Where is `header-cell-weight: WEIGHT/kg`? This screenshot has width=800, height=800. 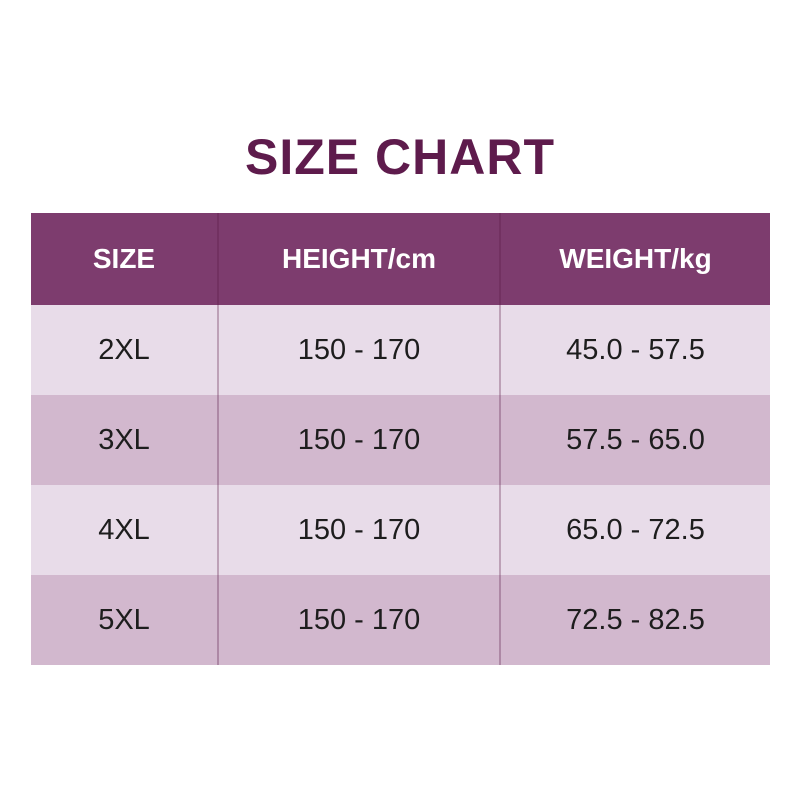 header-cell-weight: WEIGHT/kg is located at coordinates (634, 259).